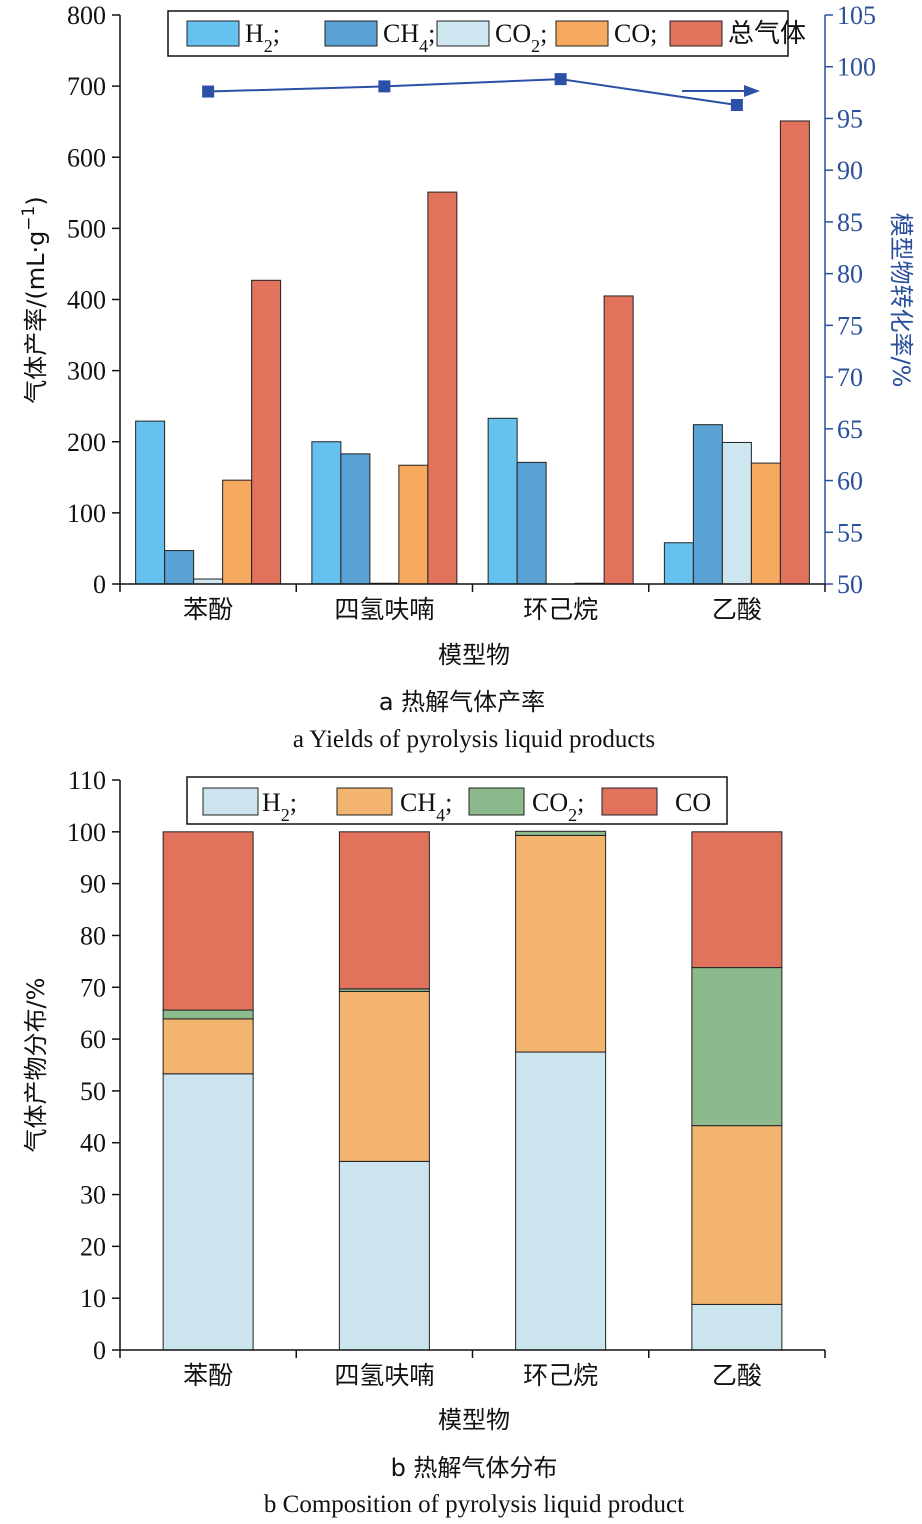 This screenshot has height=1524, width=922. Describe the element at coordinates (473, 92) in the screenshot. I see `conversion-line` at that location.